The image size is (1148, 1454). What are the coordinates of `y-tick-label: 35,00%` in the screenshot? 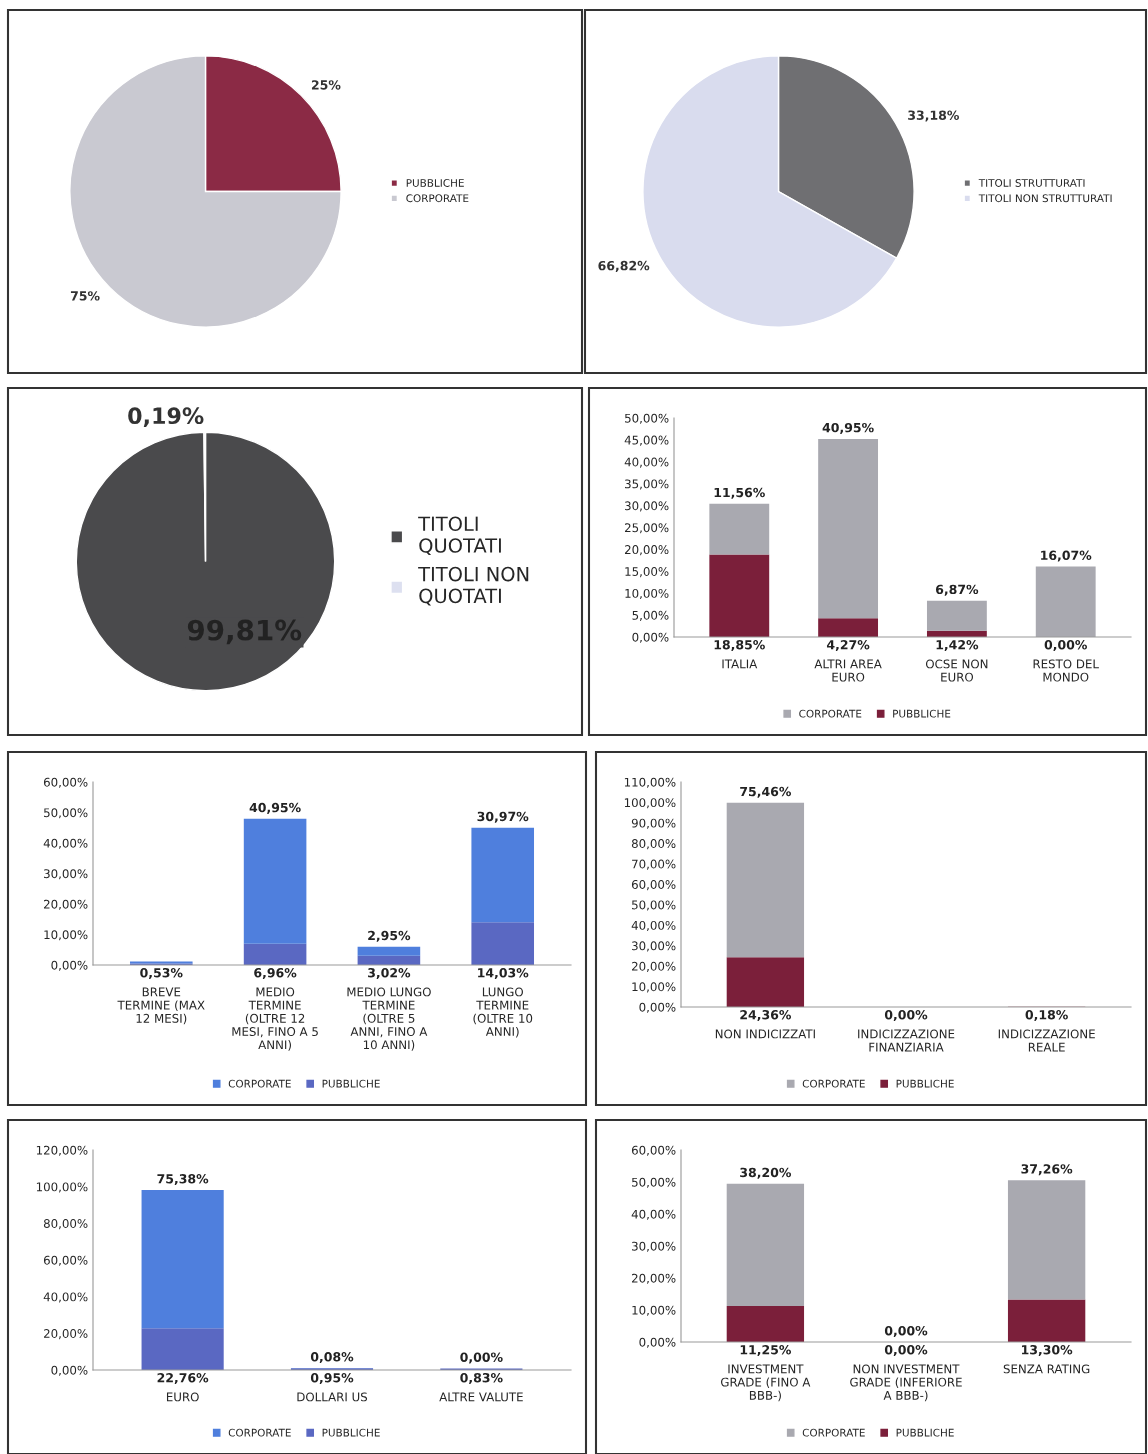 It's located at (647, 484).